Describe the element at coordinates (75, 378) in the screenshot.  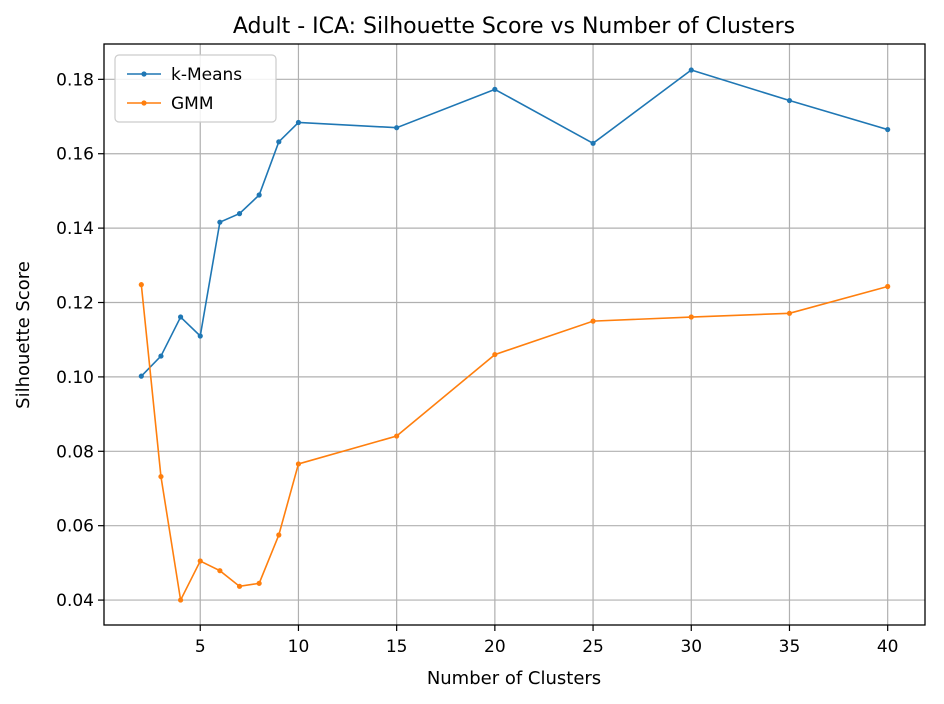
I see `y-tick-label: 0.10` at that location.